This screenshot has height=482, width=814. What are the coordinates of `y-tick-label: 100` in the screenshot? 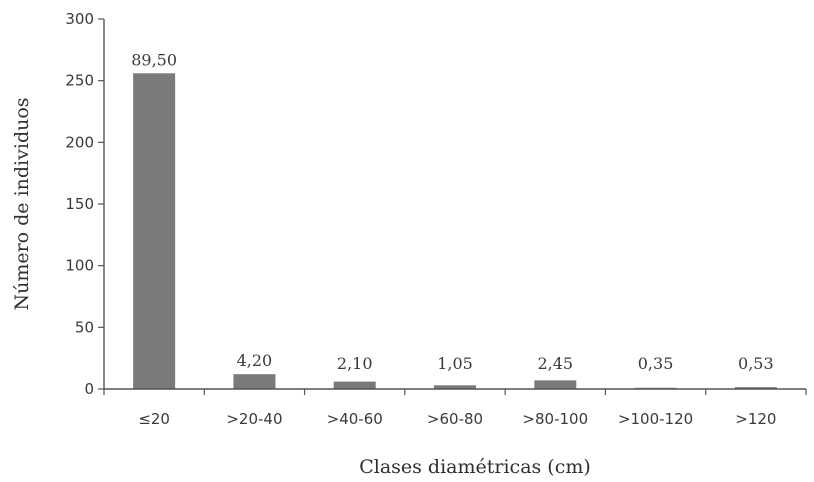 It's located at (79, 266).